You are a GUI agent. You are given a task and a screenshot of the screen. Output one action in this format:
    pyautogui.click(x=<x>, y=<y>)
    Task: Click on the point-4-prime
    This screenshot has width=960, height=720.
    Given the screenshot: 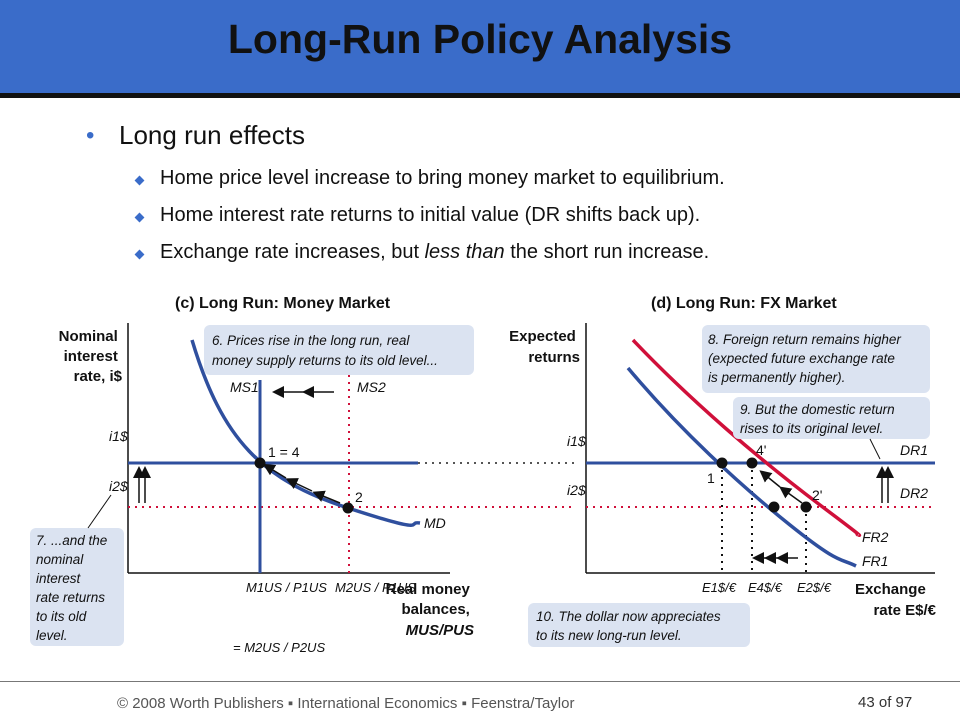 What is the action you would take?
    pyautogui.click(x=752, y=463)
    